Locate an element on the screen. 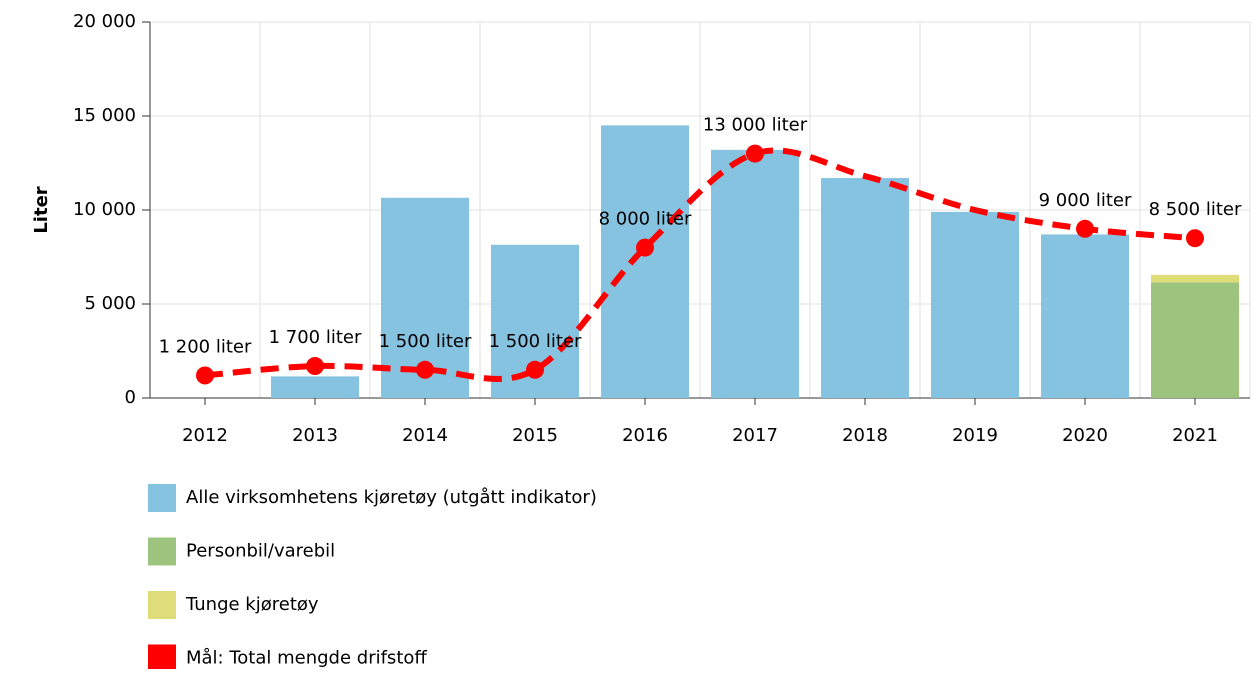 This screenshot has width=1254, height=673. legend-label: Tunge kjøretøy is located at coordinates (252, 604).